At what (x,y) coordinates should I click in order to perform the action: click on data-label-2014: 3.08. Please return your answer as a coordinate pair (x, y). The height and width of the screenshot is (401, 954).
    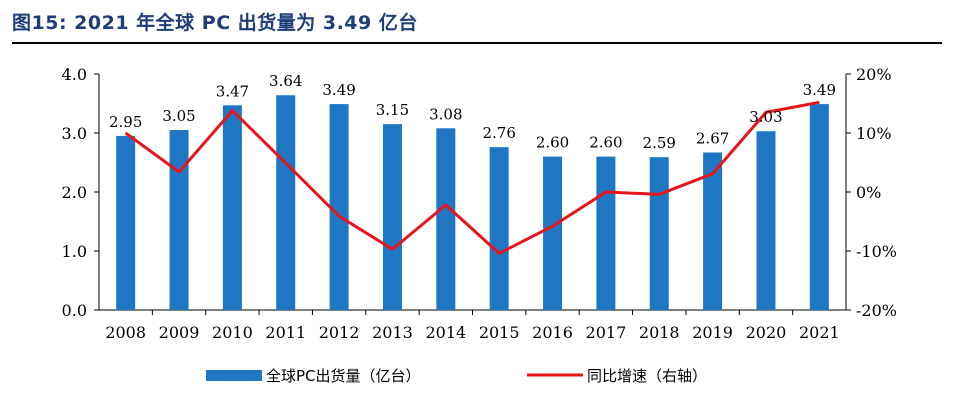
    Looking at the image, I should click on (445, 114).